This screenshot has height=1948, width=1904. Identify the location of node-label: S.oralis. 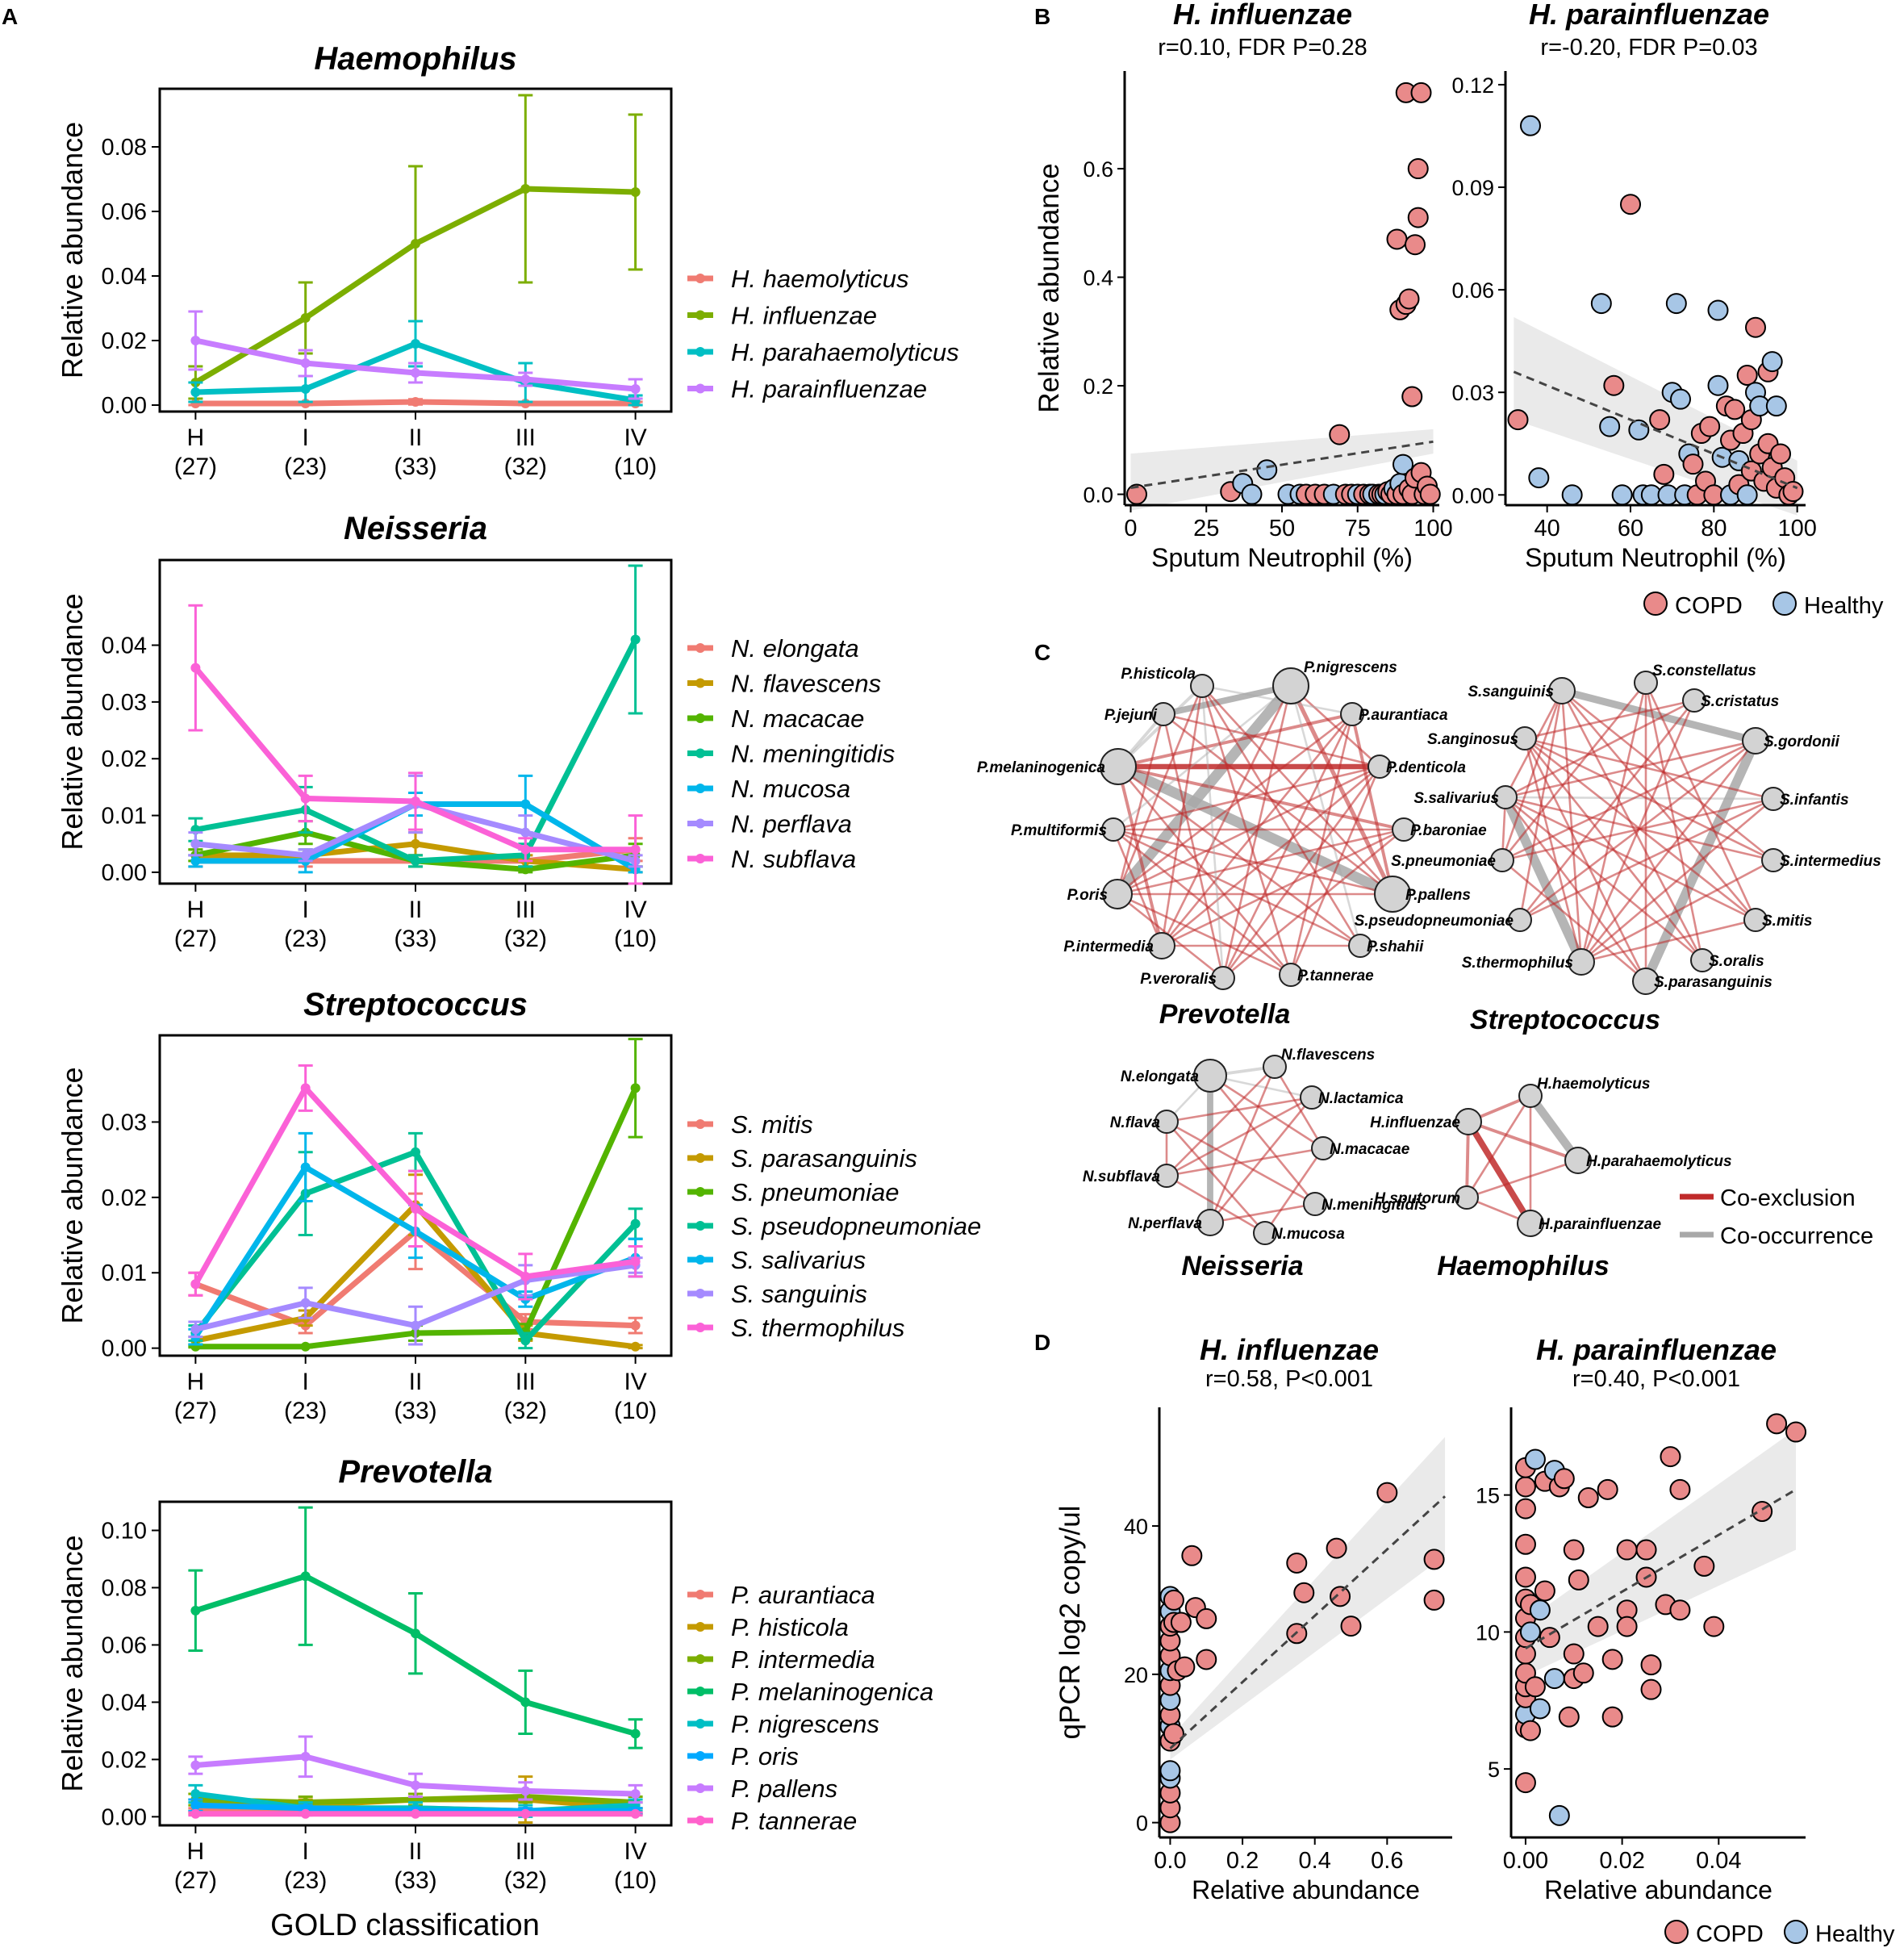
(1736, 961).